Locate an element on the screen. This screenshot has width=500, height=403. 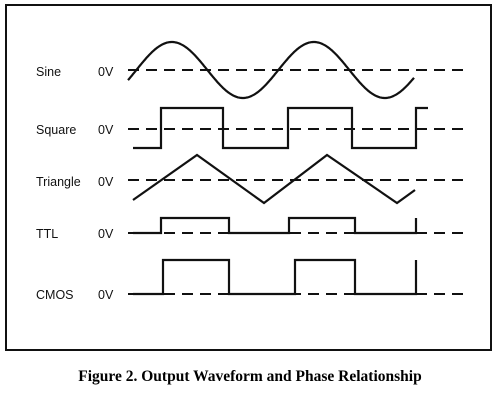
ttl-0v-label: 0V is located at coordinates (106, 234).